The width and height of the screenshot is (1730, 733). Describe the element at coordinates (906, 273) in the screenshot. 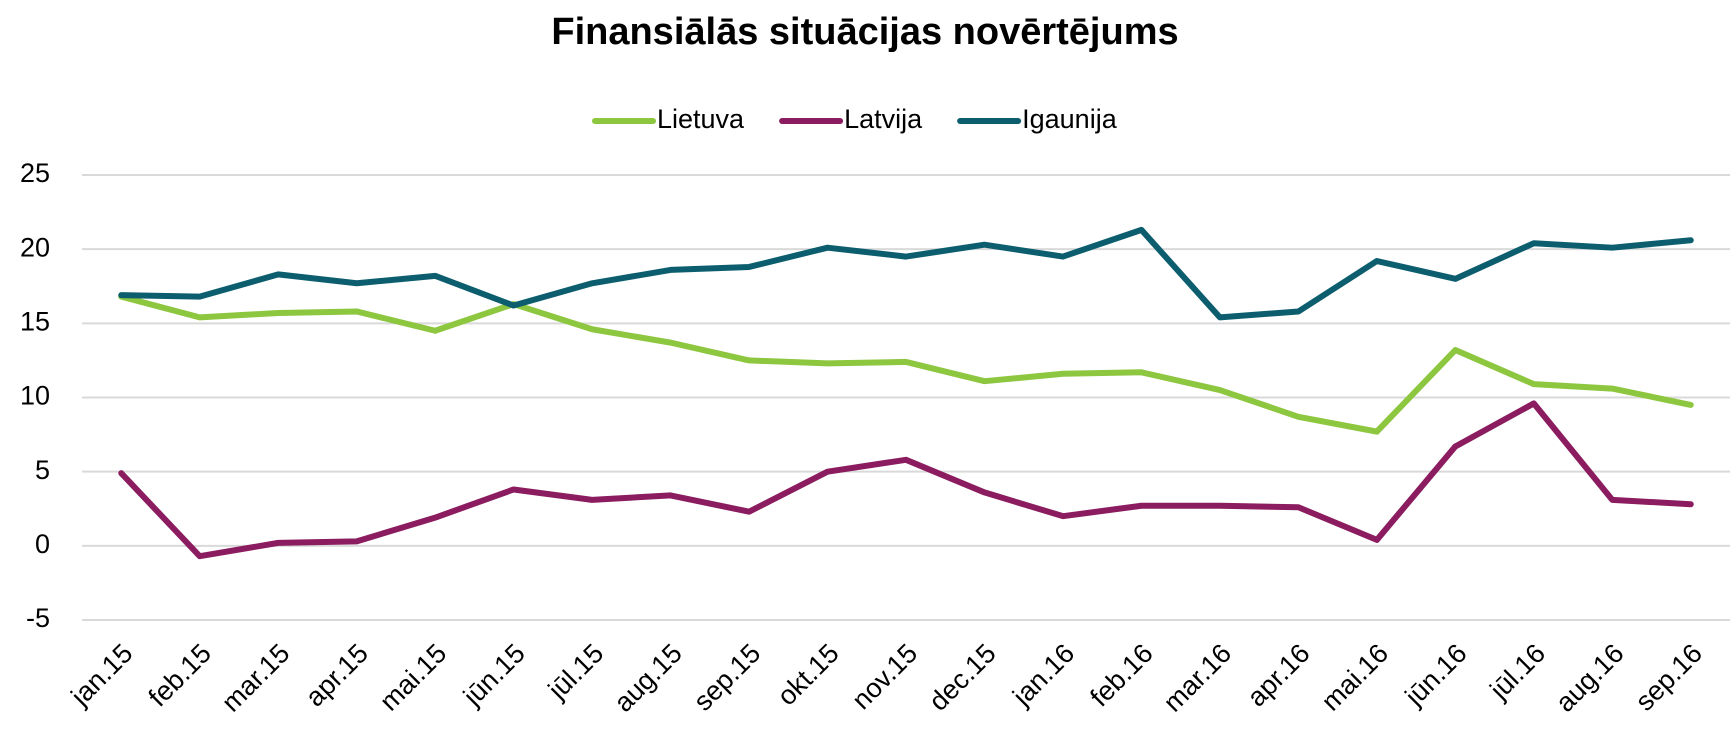

I see `data-line` at that location.